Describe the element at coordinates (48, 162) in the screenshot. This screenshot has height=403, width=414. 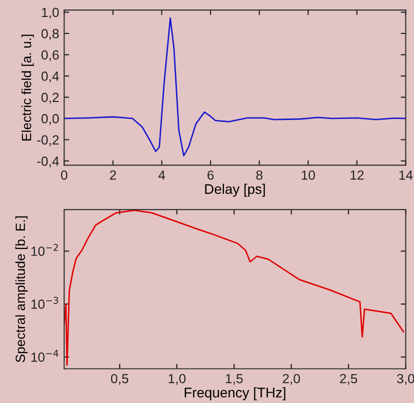
I see `y-tick-label: -0,4` at that location.